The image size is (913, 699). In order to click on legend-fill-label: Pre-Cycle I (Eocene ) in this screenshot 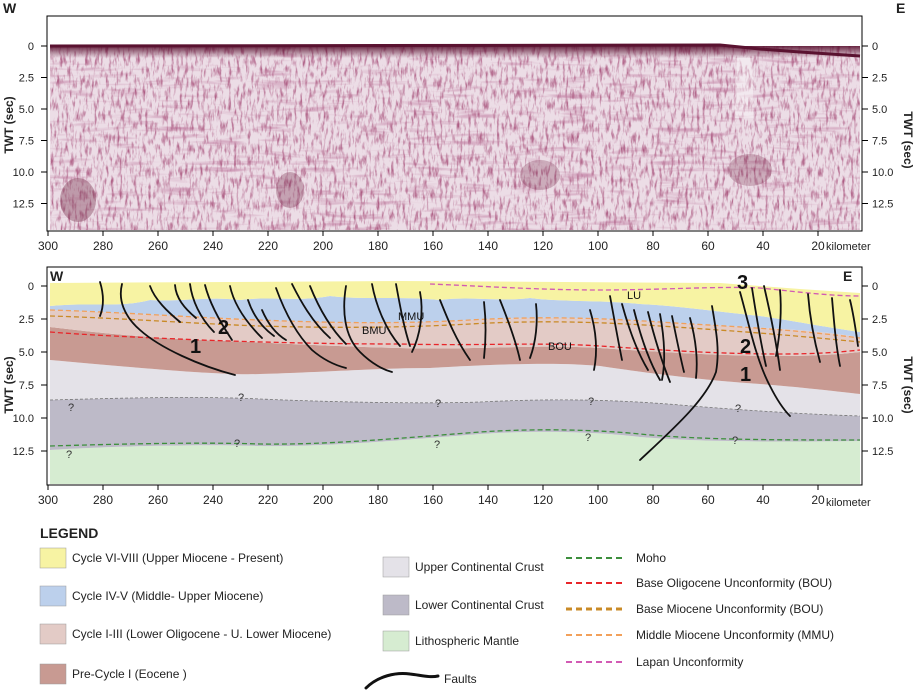, I will do `click(129, 674)`.